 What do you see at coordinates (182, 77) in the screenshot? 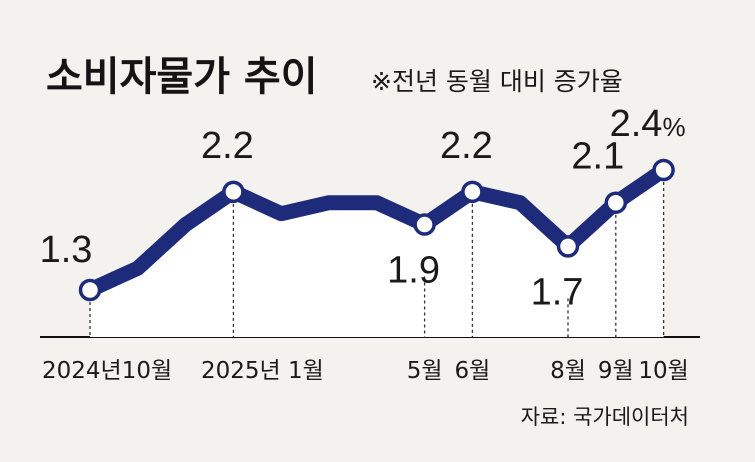
I see `chart-title: 소비자물가 추이` at bounding box center [182, 77].